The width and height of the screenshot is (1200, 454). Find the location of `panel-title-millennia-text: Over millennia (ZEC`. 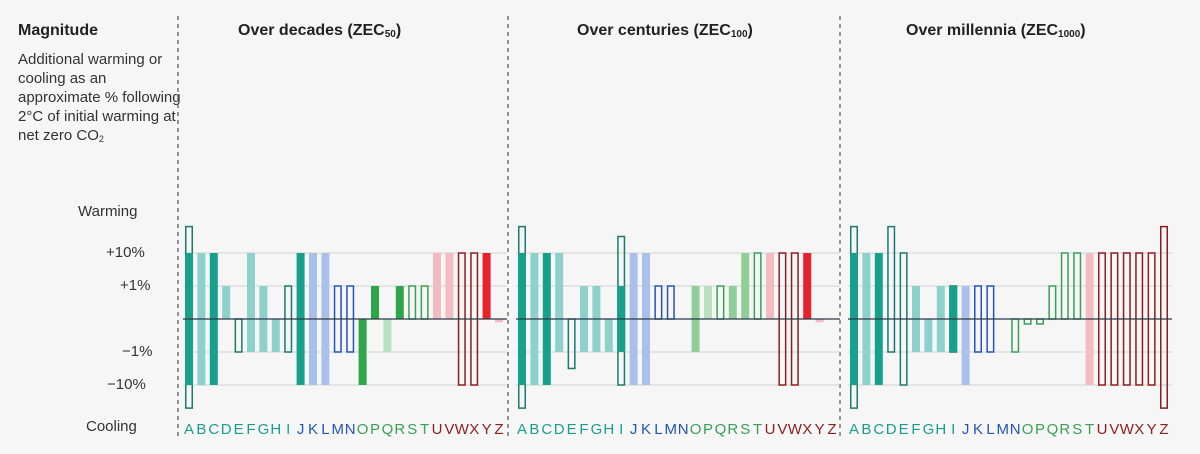

panel-title-millennia-text: Over millennia (ZEC is located at coordinates (982, 30).